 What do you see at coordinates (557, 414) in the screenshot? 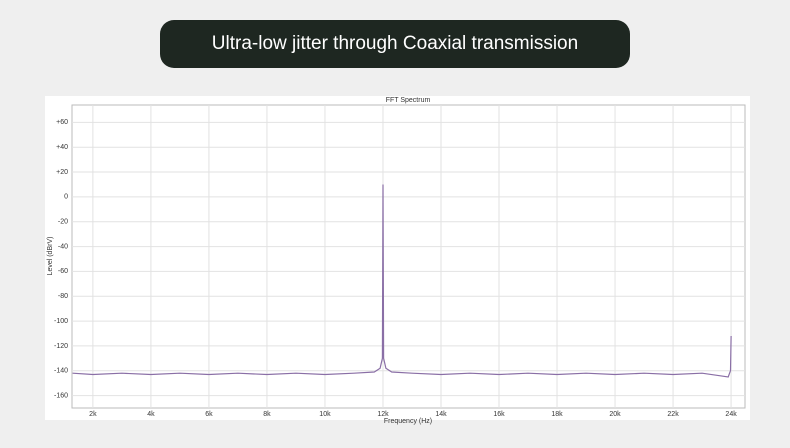
I see `x-tick-label: 18k` at bounding box center [557, 414].